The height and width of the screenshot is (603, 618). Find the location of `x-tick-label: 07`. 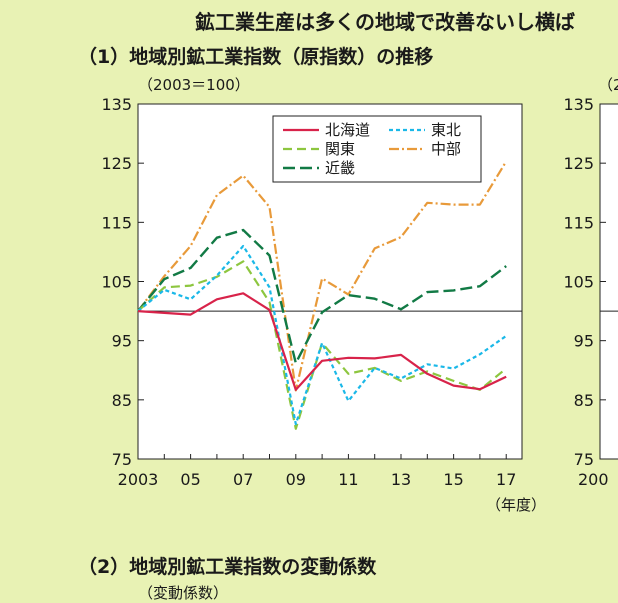

x-tick-label: 07 is located at coordinates (243, 479).